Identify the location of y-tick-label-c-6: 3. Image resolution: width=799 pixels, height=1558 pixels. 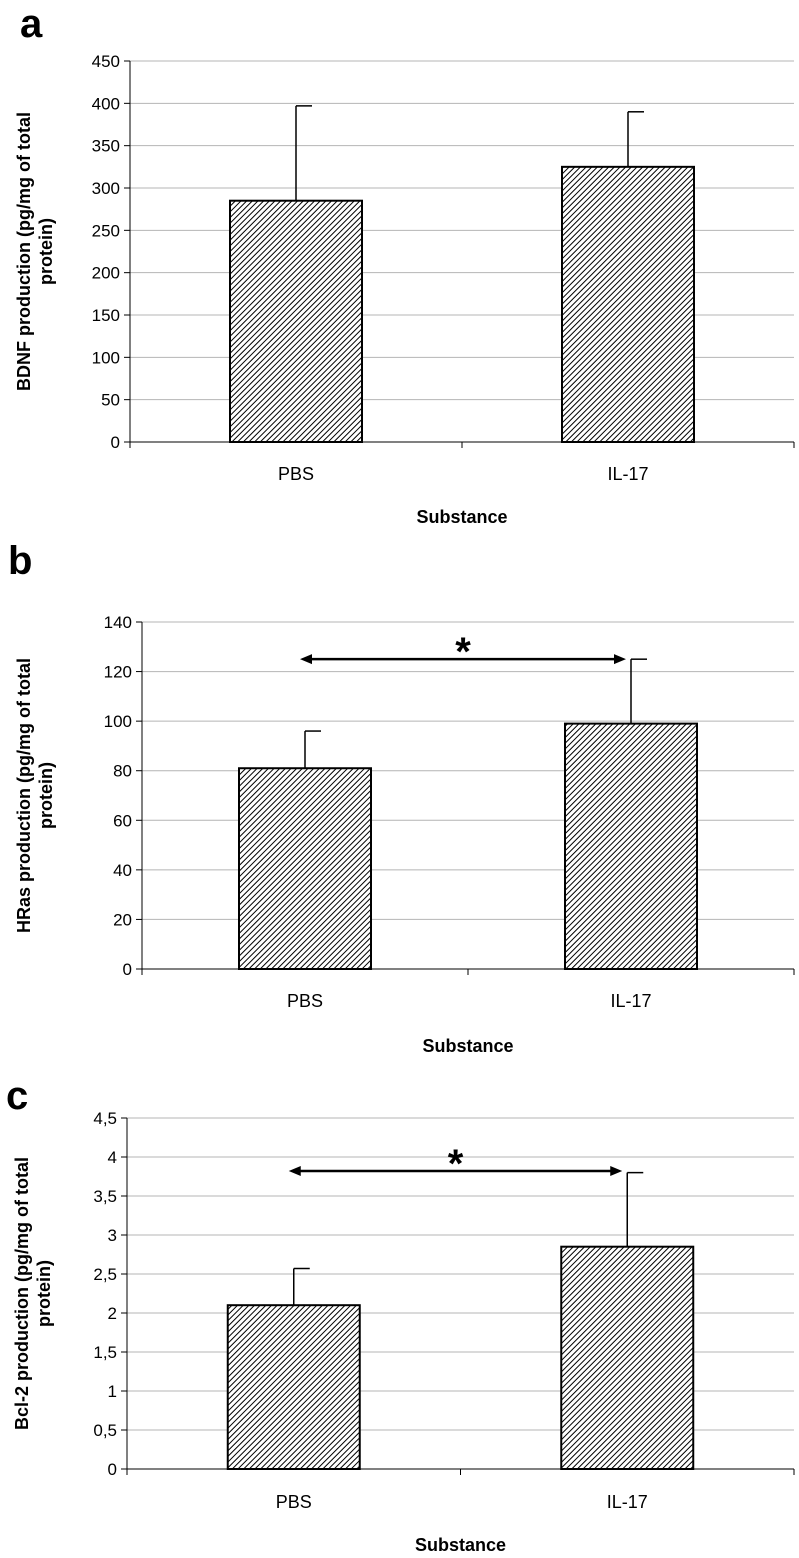
(112, 1235).